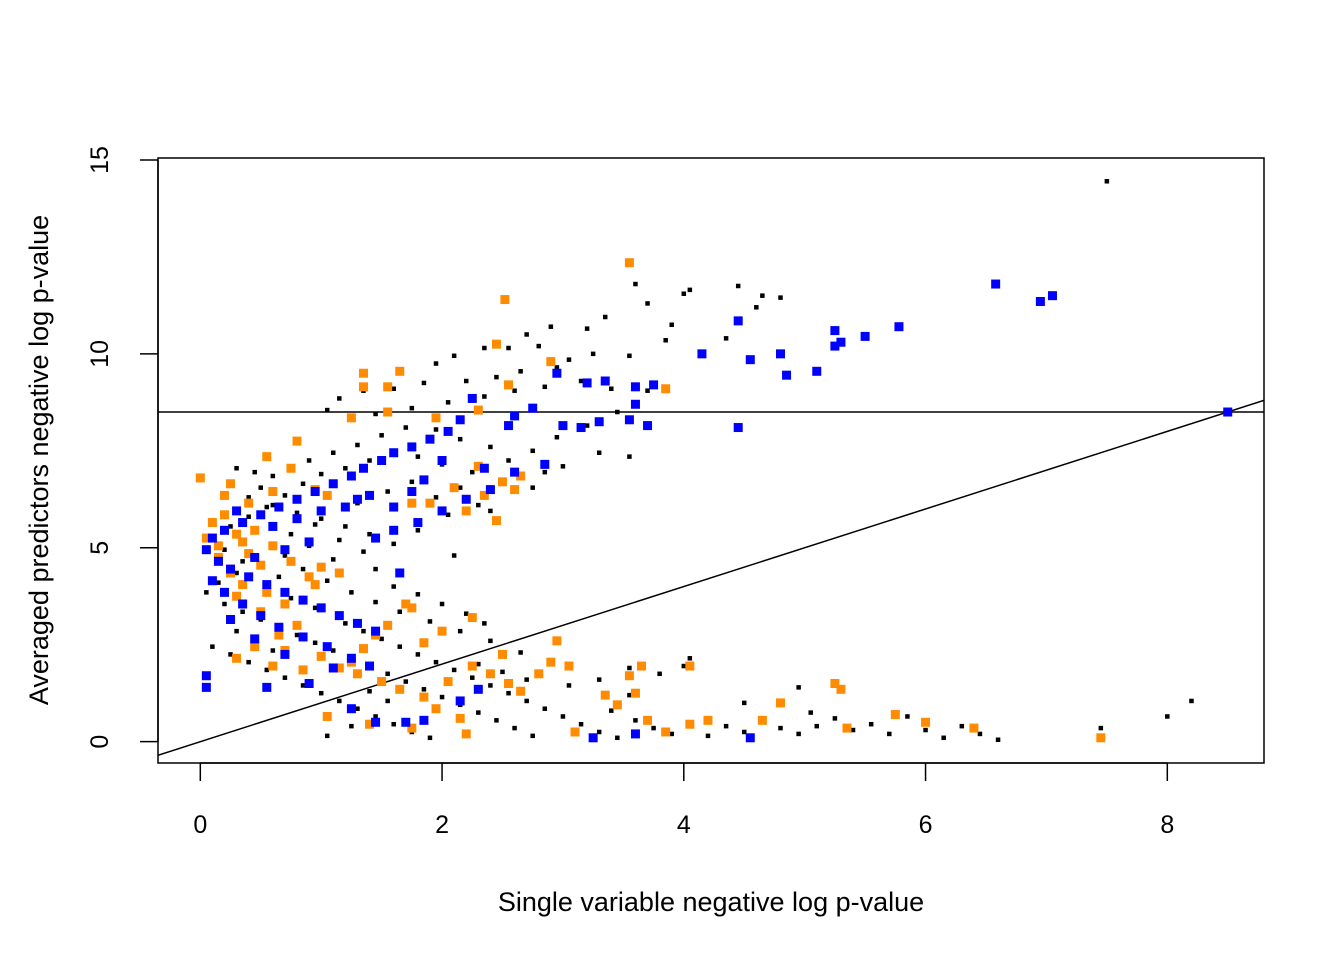 The width and height of the screenshot is (1344, 960). I want to click on y-tick-label: 0, so click(100, 742).